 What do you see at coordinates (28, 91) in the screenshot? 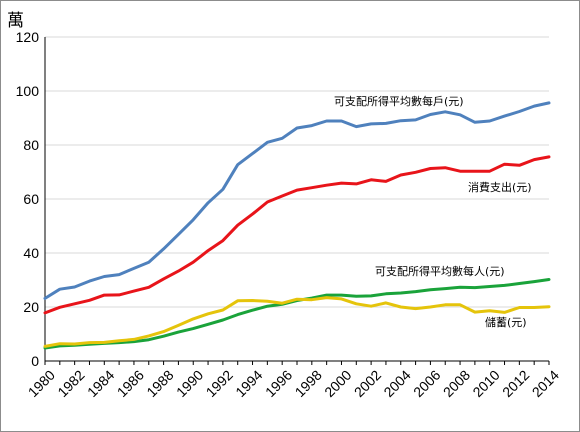
I see `y-tick-label: 100` at bounding box center [28, 91].